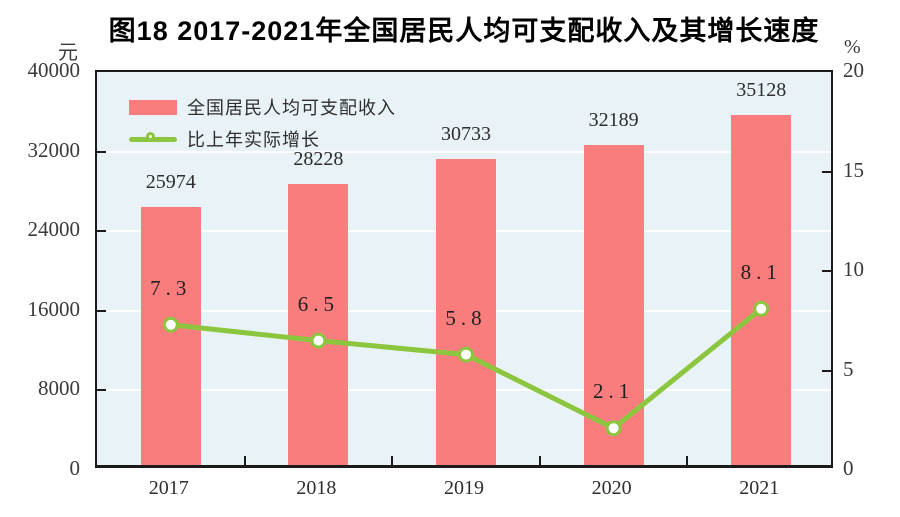  What do you see at coordinates (168, 488) in the screenshot?
I see `x-axis-label-2017: 2017` at bounding box center [168, 488].